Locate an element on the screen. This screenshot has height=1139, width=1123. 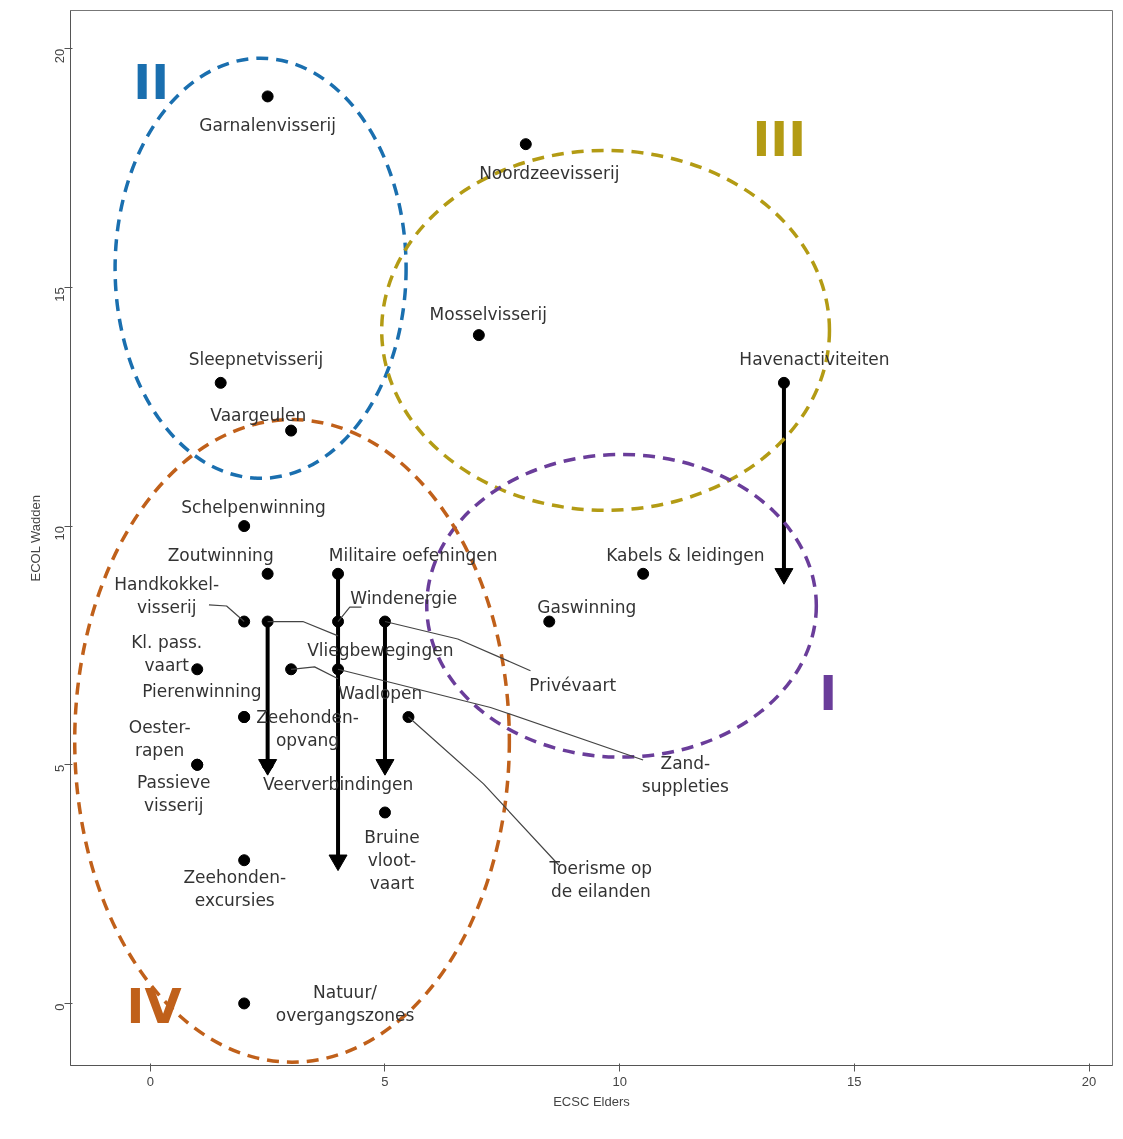
annotation: I is located at coordinates (828, 693).